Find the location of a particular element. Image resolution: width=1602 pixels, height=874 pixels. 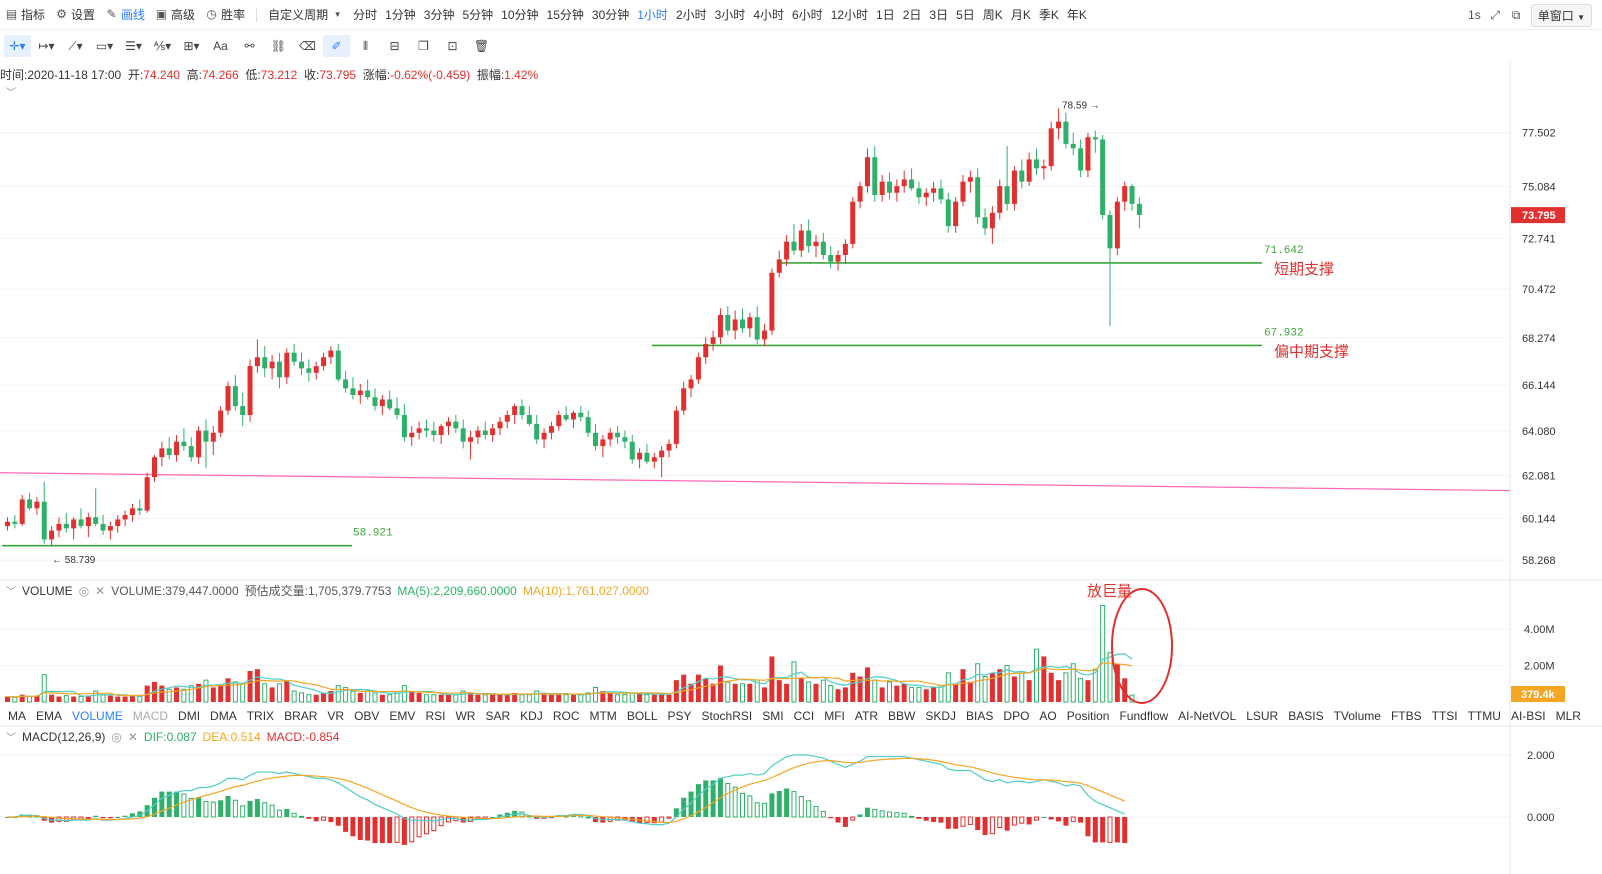

period-option: 3小时 is located at coordinates (730, 15).